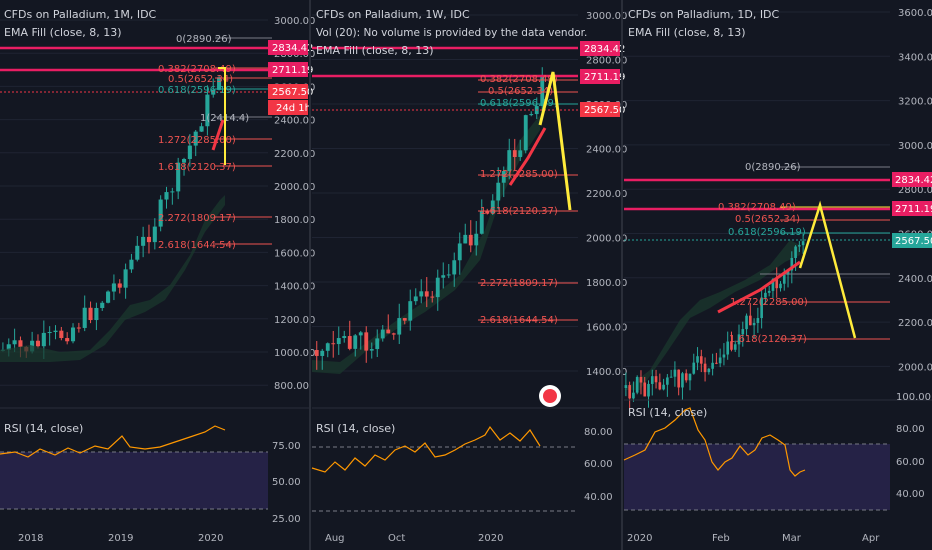 This screenshot has width=932, height=550. I want to click on countdown-tag: 24d 1h, so click(293, 108).